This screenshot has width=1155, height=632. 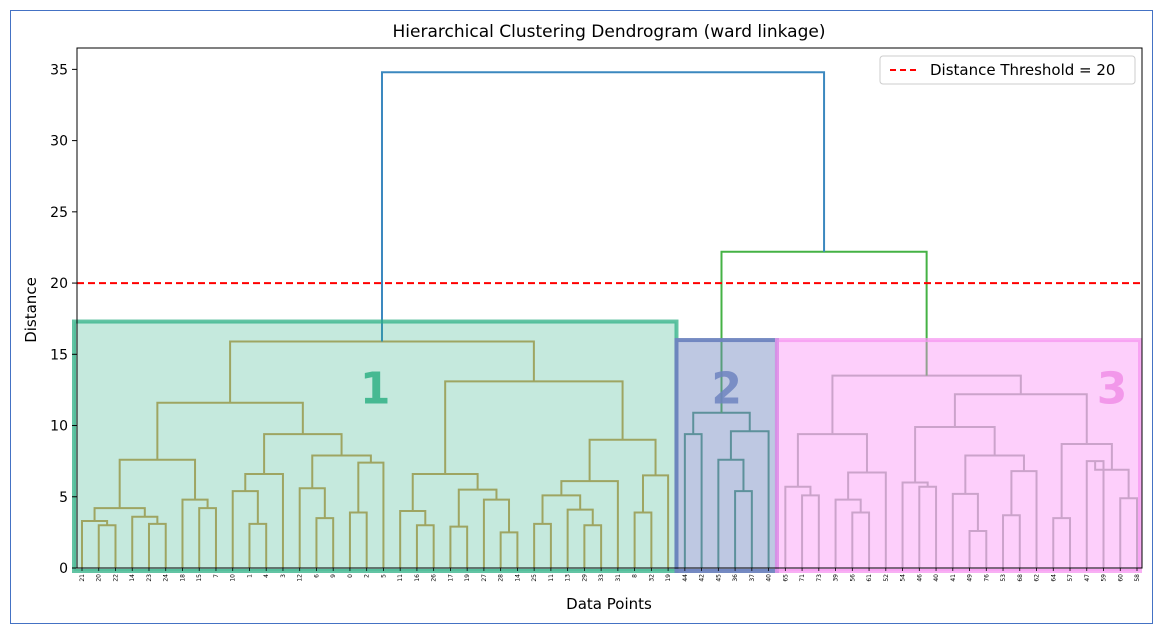 What do you see at coordinates (584, 578) in the screenshot?
I see `x-tick-label: 29` at bounding box center [584, 578].